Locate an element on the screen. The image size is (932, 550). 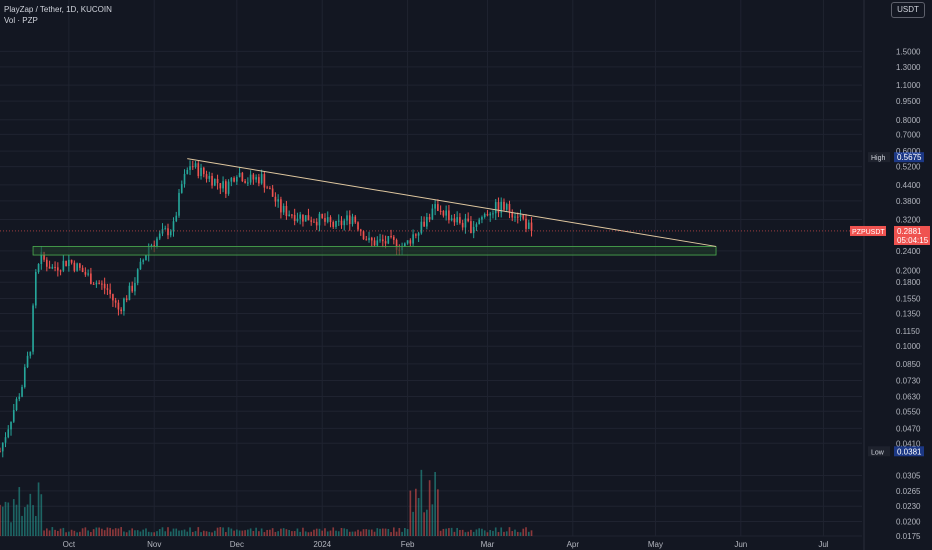
symbol-label: PZPUSDT is located at coordinates (868, 232).